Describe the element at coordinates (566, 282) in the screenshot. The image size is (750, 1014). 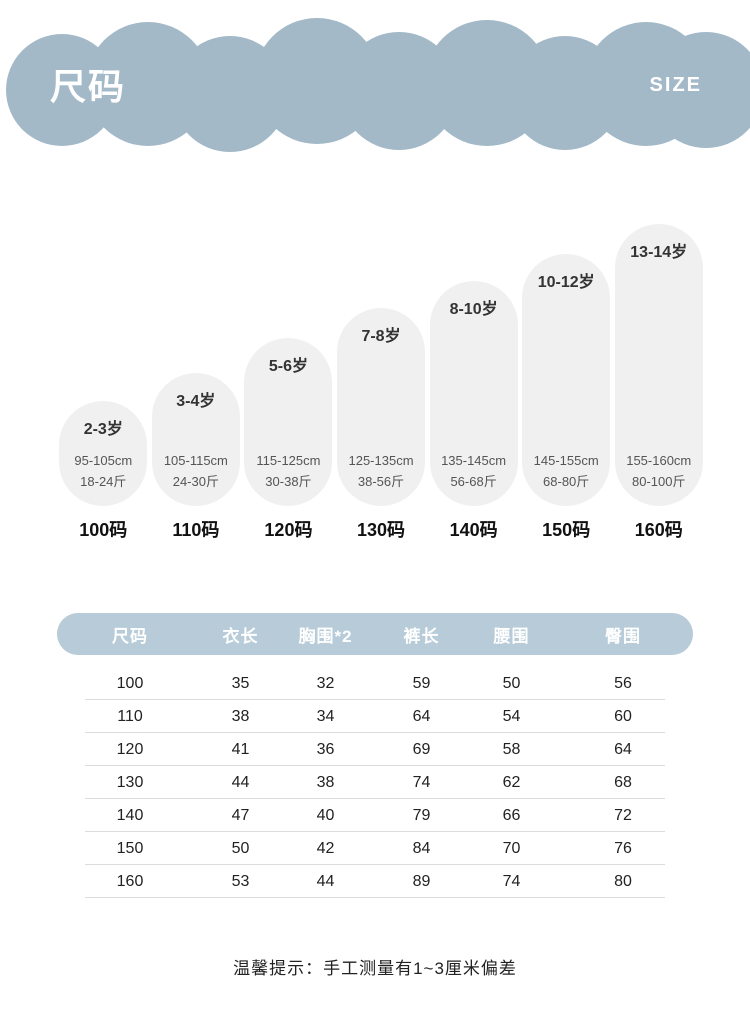
I see `age-range-label: 10-12岁` at that location.